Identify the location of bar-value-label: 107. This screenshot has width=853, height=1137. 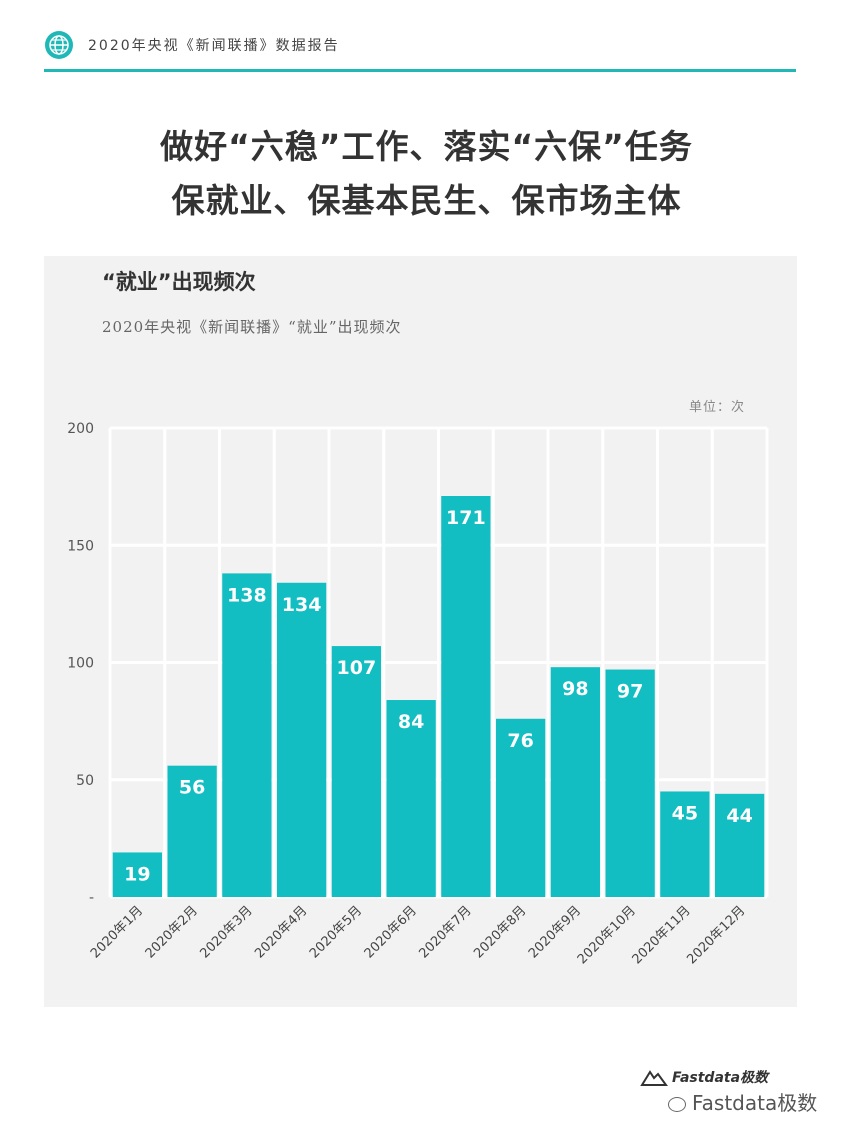
(357, 668).